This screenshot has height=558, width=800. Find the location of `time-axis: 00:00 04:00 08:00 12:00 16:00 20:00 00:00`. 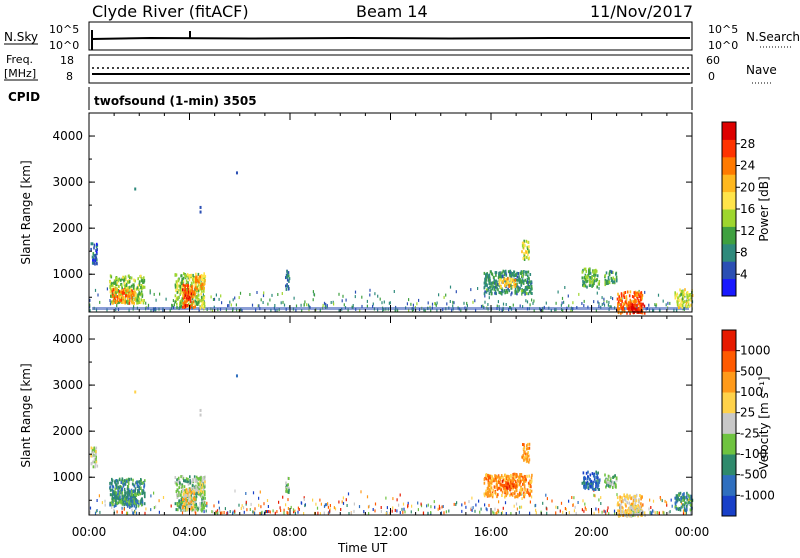

time-axis: 00:00 04:00 08:00 12:00 16:00 20:00 00:00 is located at coordinates (391, 532).